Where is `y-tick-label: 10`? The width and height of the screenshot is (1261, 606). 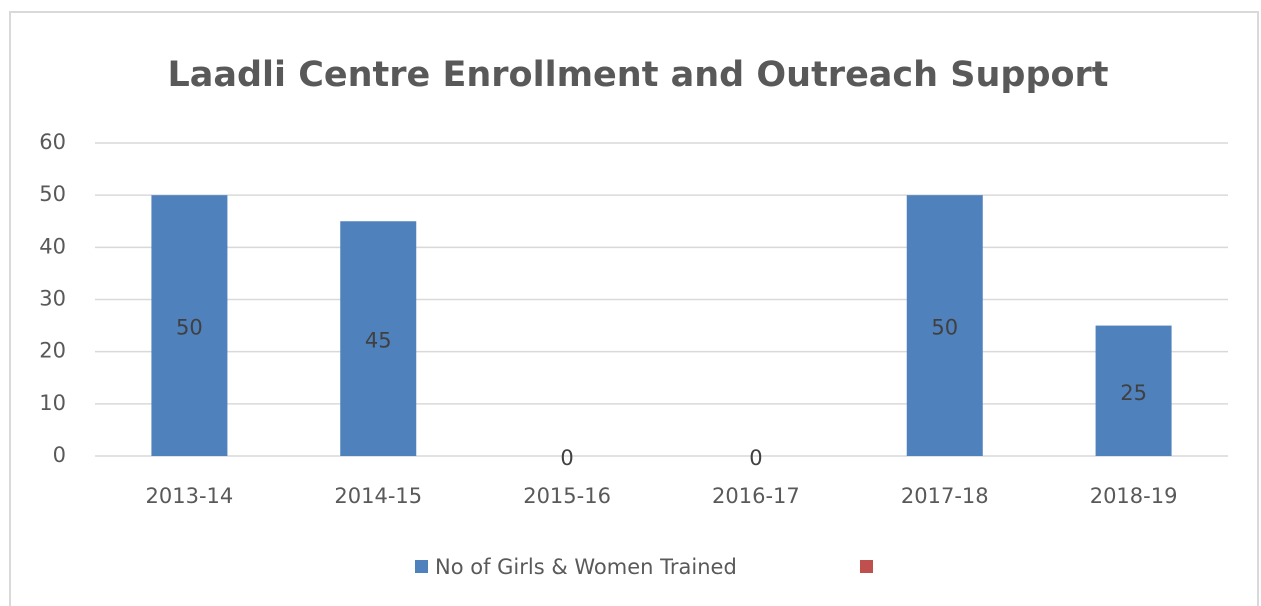
y-tick-label: 10 is located at coordinates (52, 403).